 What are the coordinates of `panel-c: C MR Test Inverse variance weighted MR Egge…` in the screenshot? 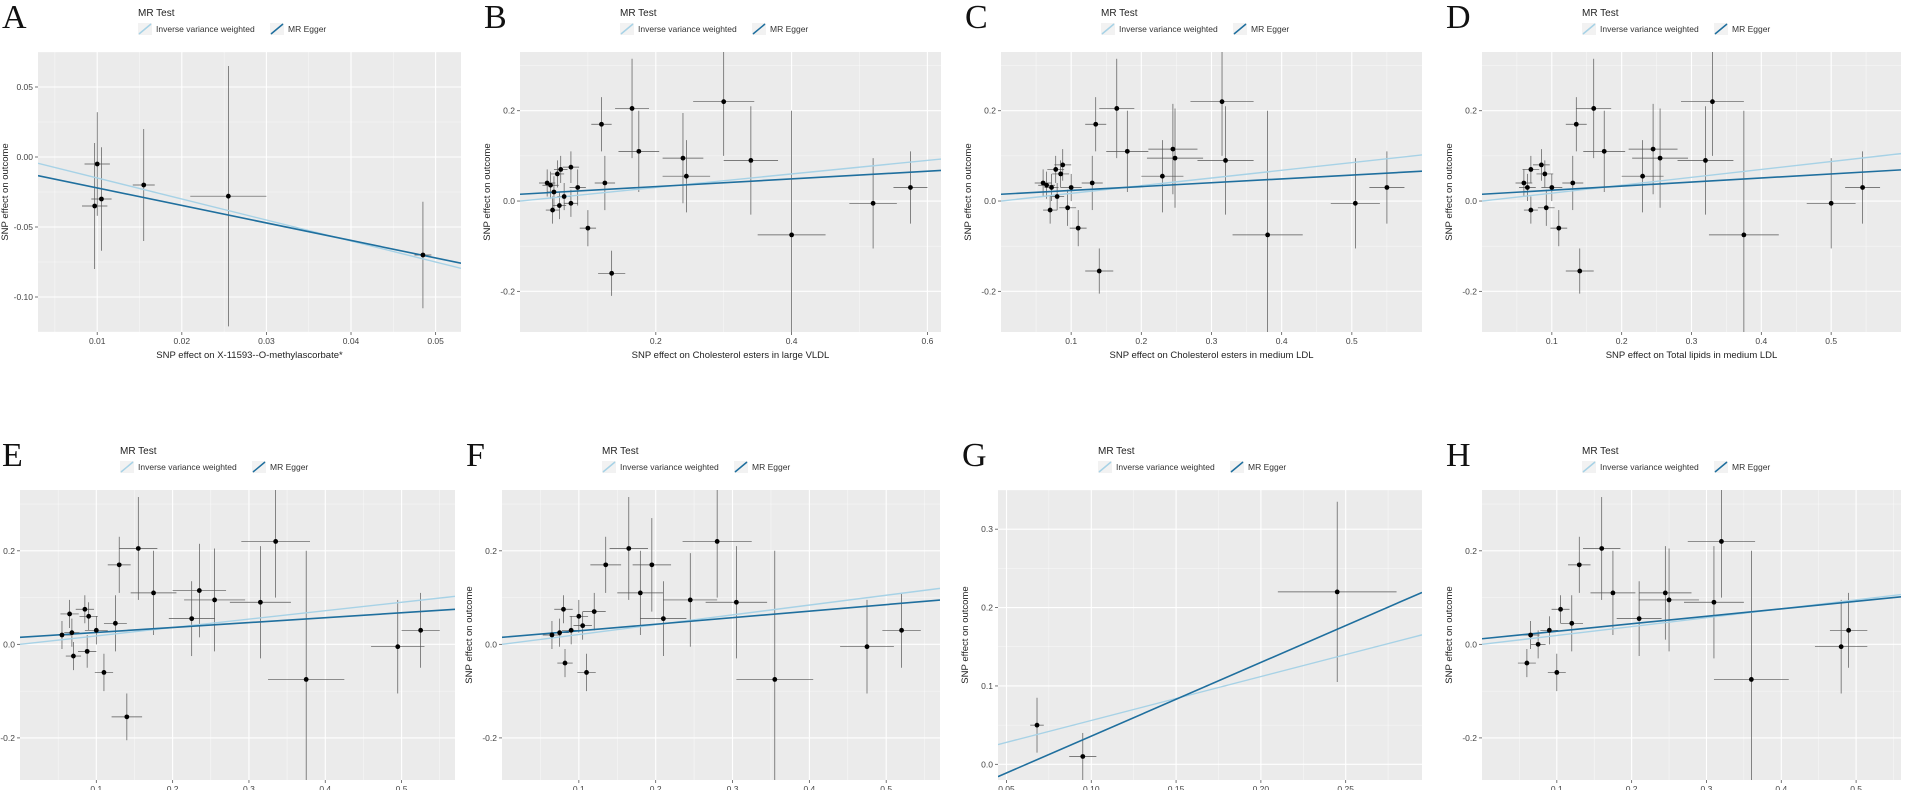 It's located at (1192, 180).